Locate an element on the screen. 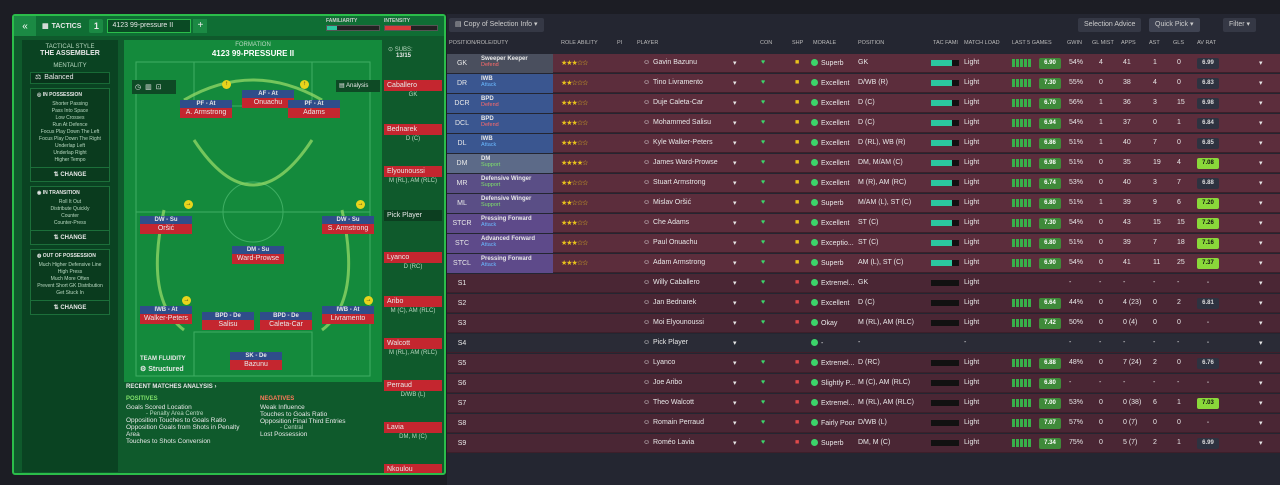  col-header: GLS is located at coordinates (1179, 43).